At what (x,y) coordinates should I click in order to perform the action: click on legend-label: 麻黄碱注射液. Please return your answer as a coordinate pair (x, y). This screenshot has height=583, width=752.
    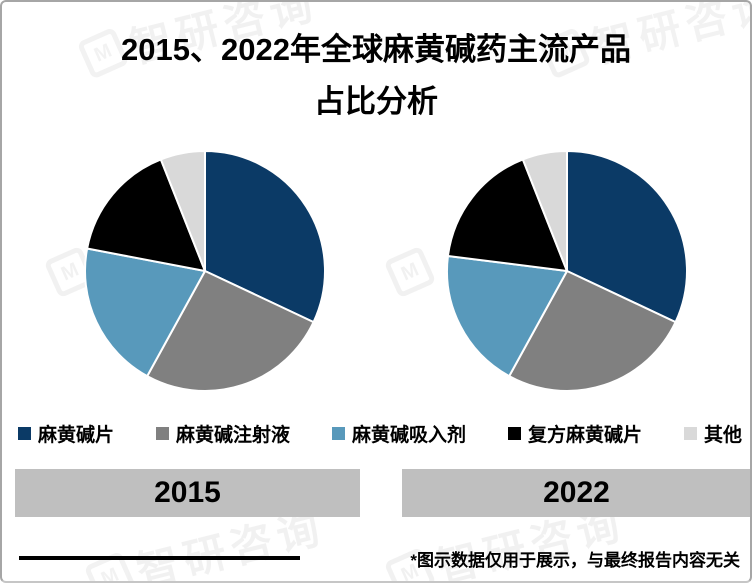
    Looking at the image, I should click on (232, 435).